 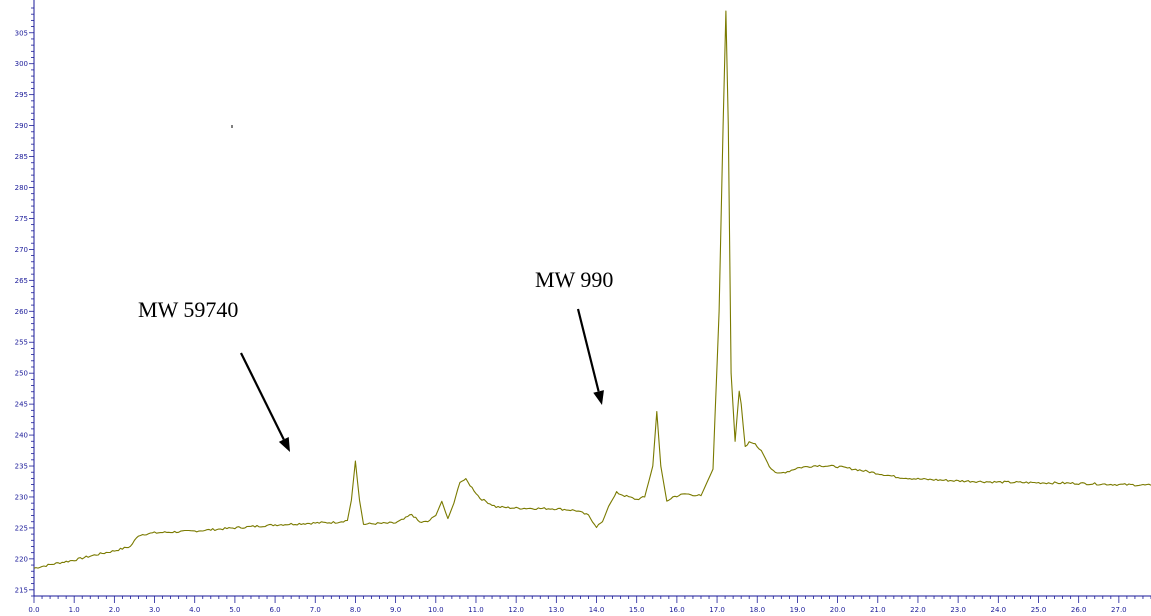 What do you see at coordinates (21, 157) in the screenshot?
I see `y-tick-label: 285` at bounding box center [21, 157].